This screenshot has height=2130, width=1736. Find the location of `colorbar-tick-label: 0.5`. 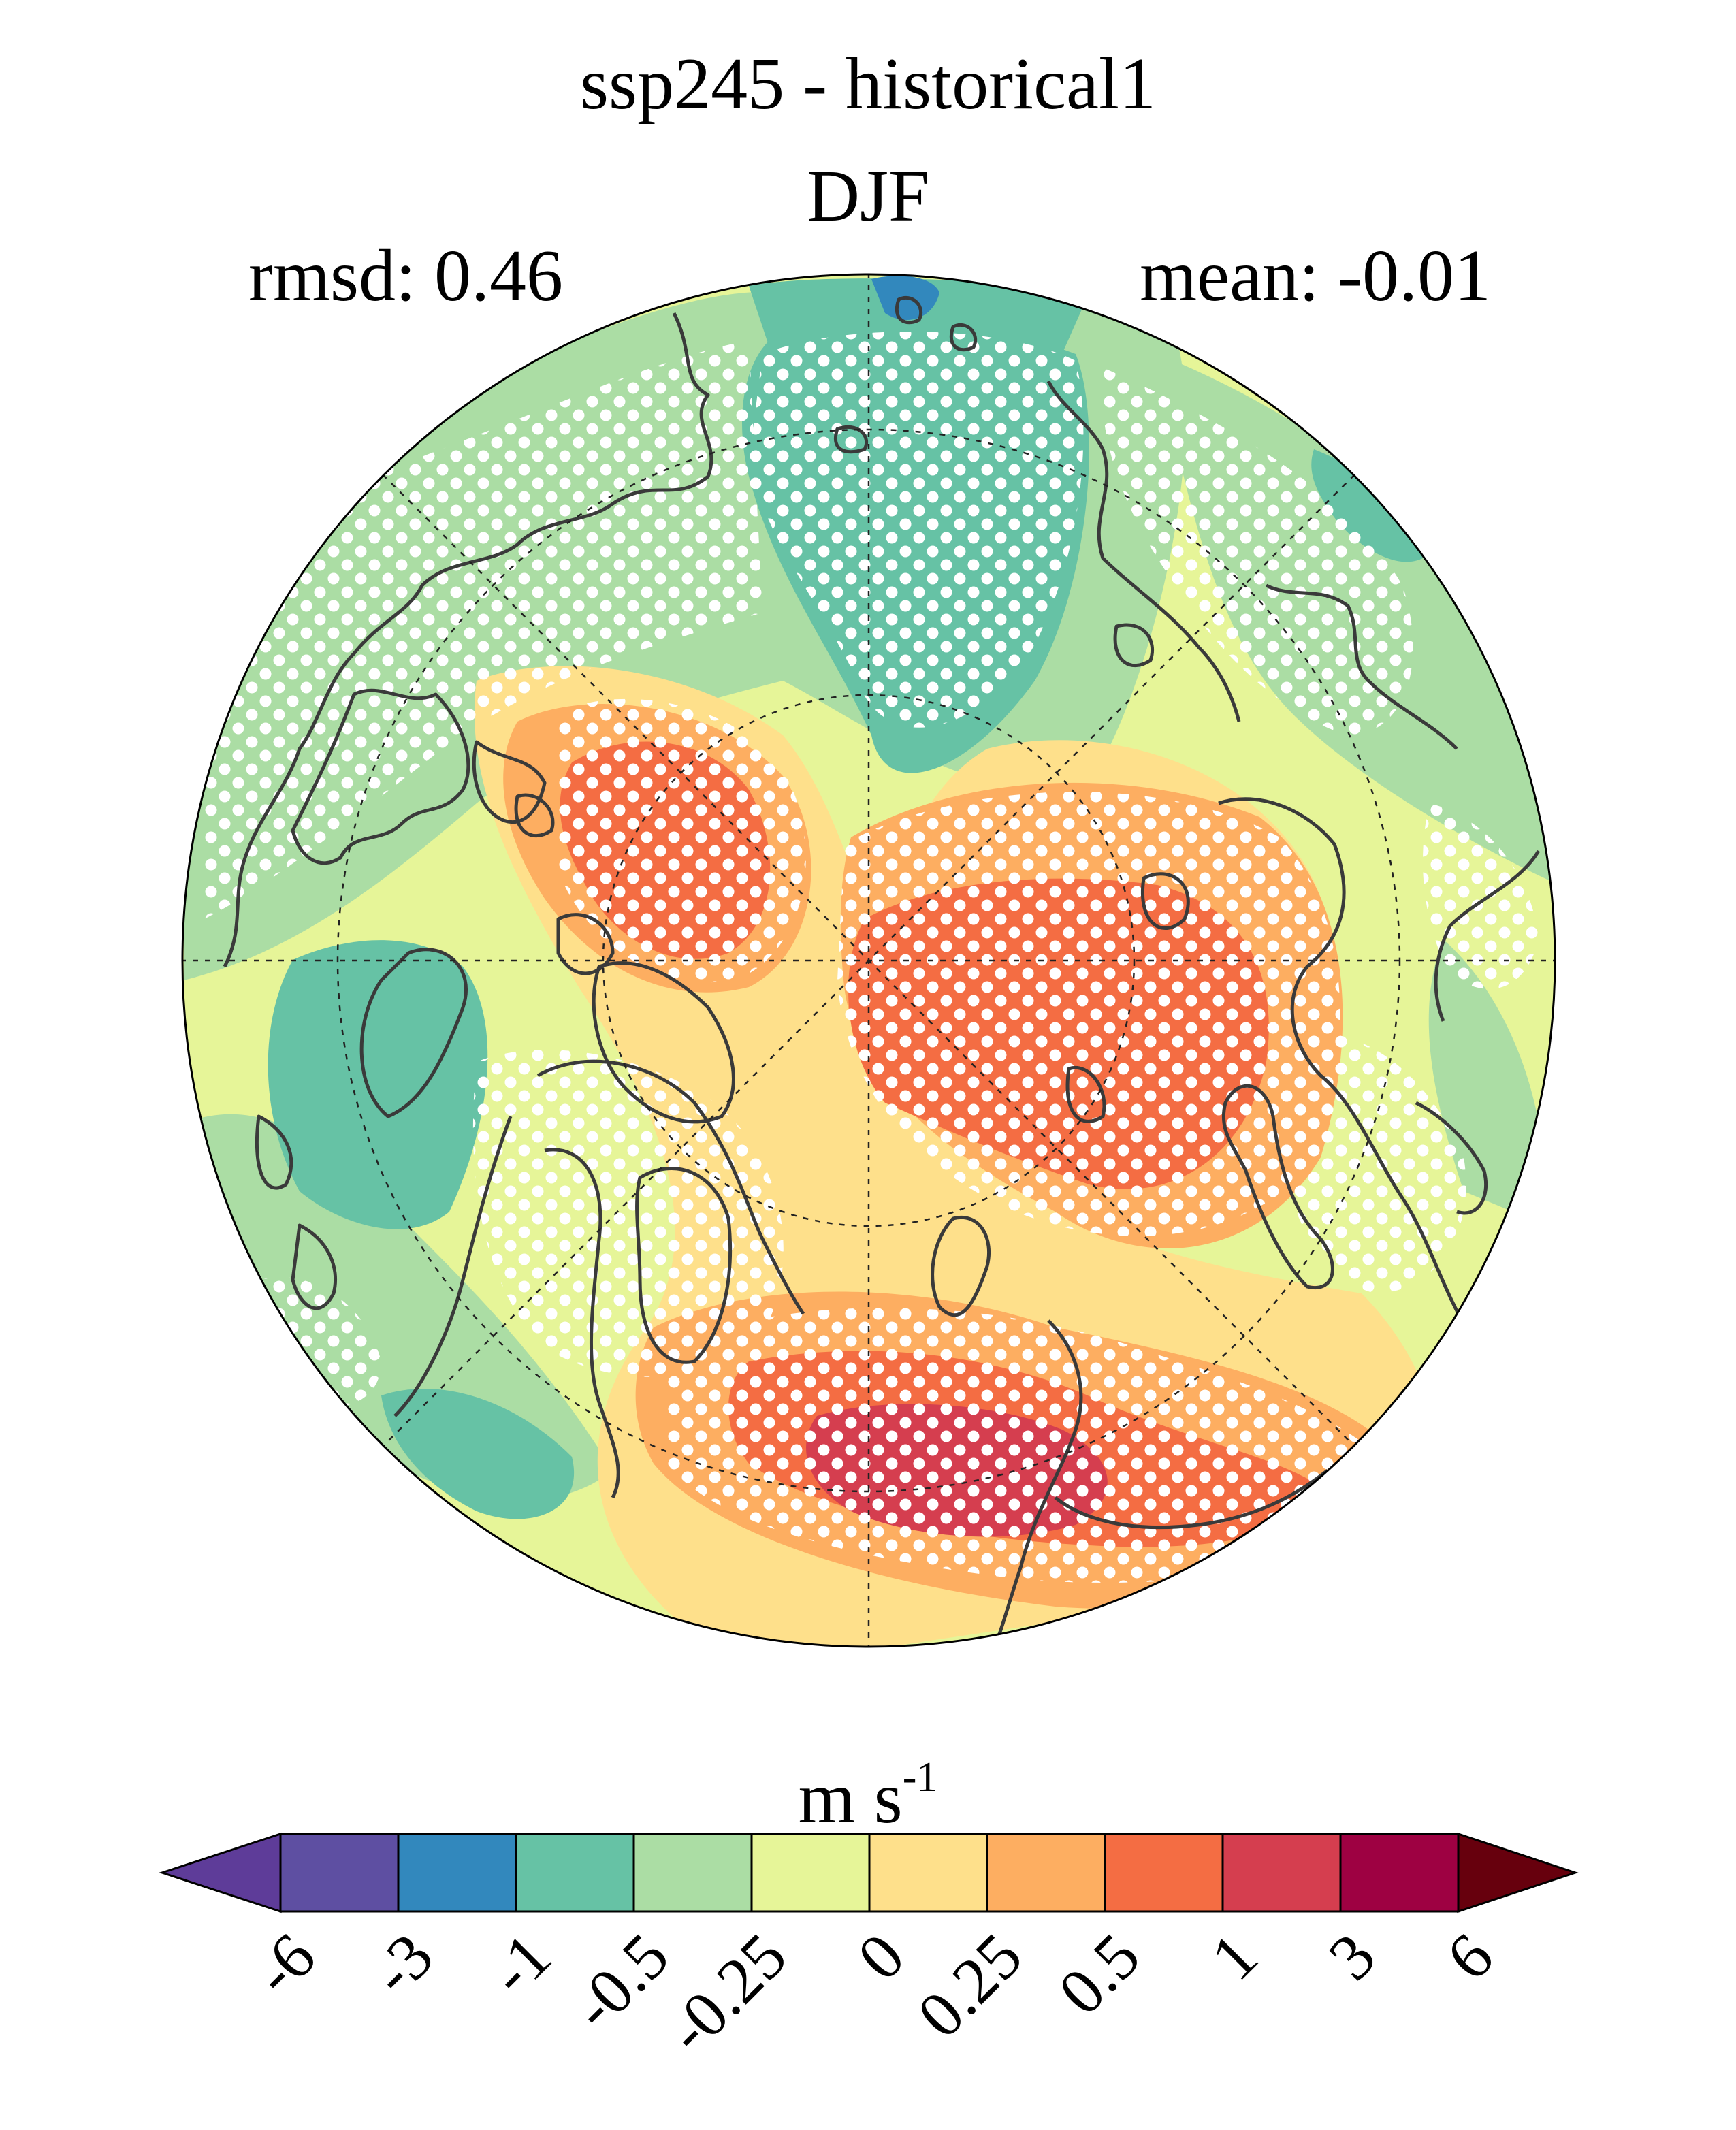

colorbar-tick-label: 0.5 is located at coordinates (1099, 1974).